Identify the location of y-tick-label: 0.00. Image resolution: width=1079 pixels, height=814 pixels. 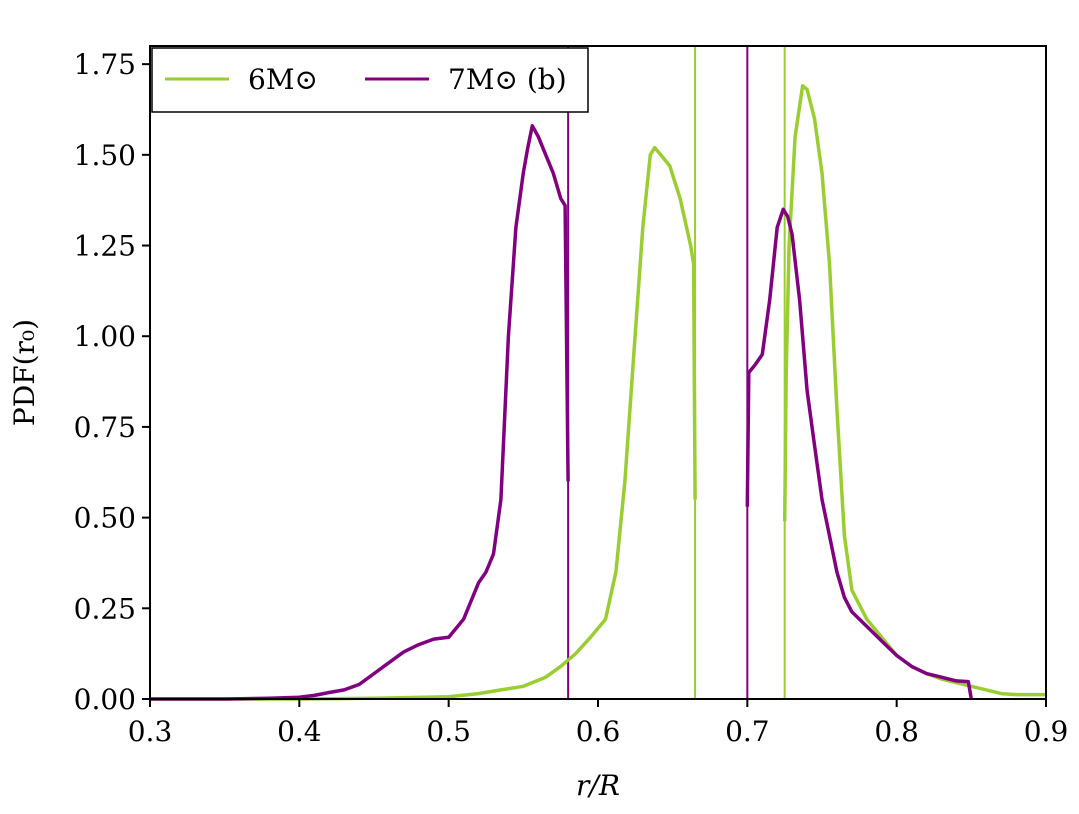
(105, 699).